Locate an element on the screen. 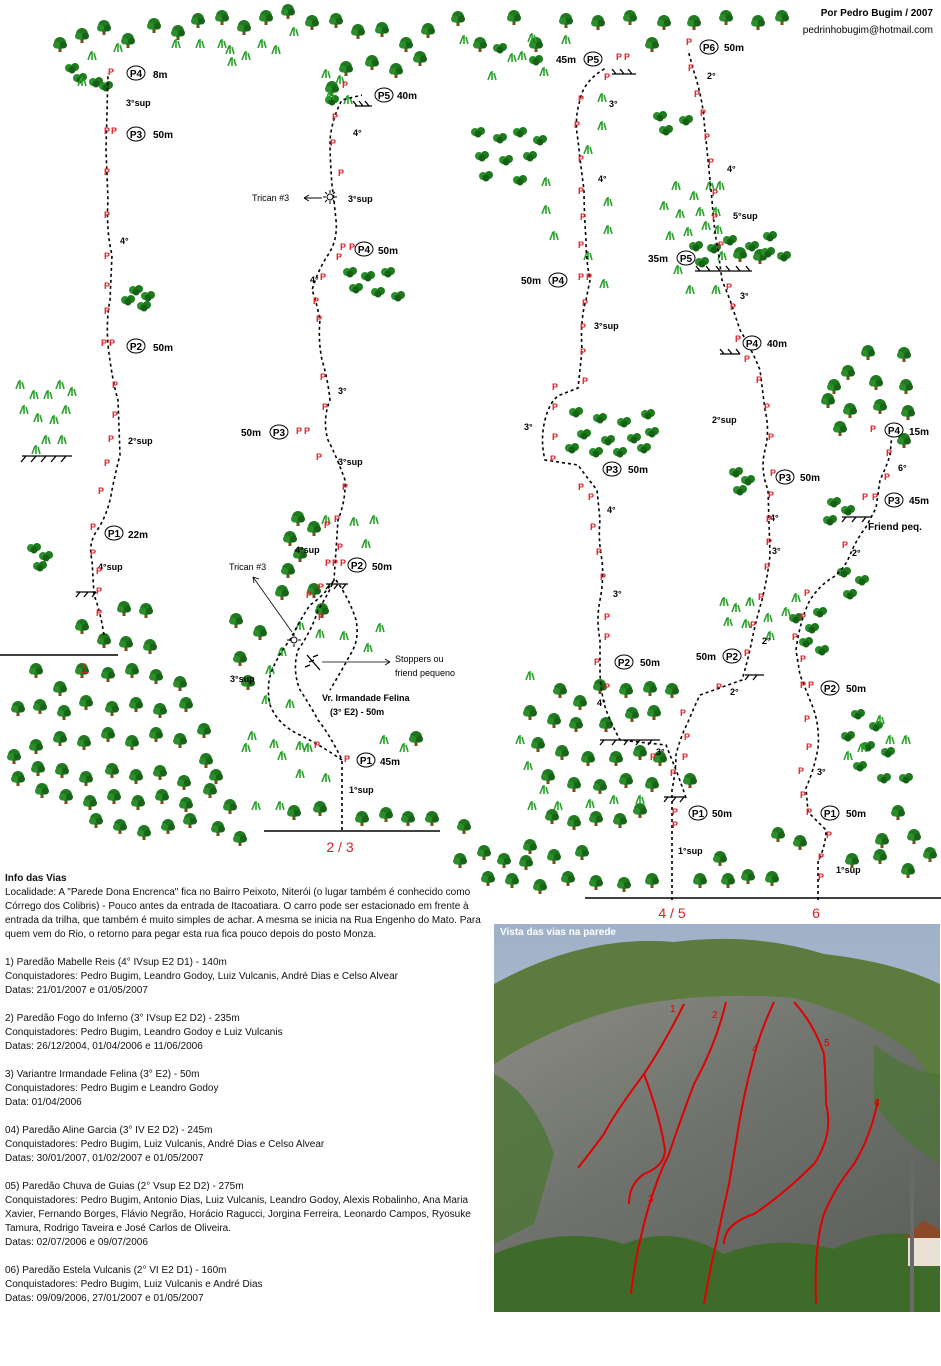  route-overlay-lines is located at coordinates (728, 1153).